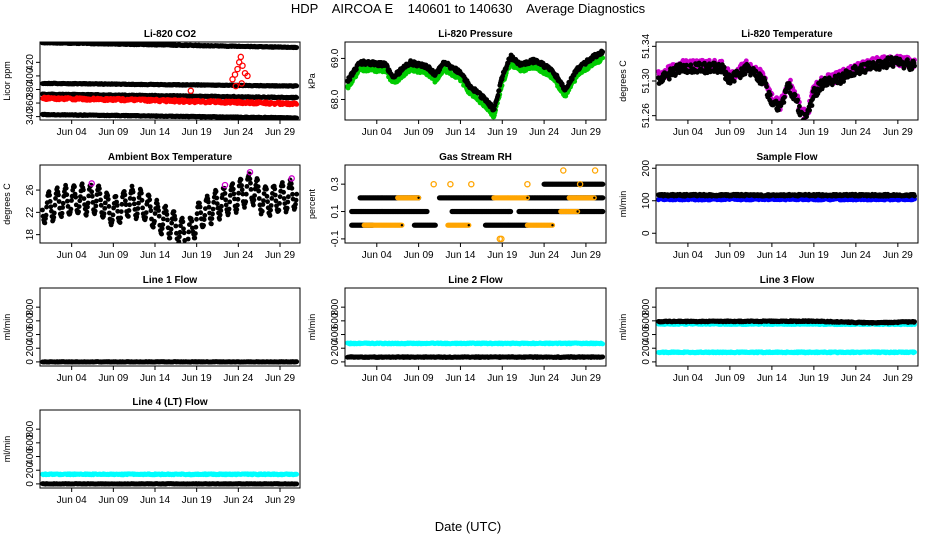 Image resolution: width=936 pixels, height=540 pixels. Describe the element at coordinates (460, 132) in the screenshot. I see `x-tick-label: Jun 14` at that location.